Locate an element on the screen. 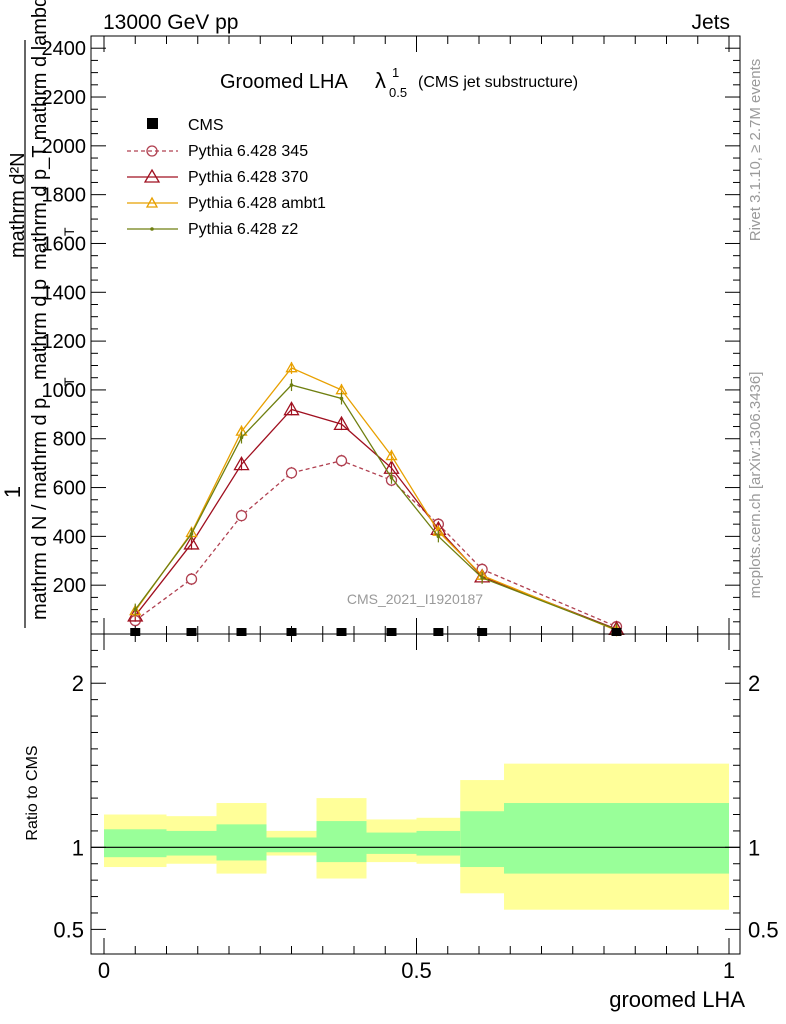  watermark: CMS_2021_I1920187 is located at coordinates (415, 599).